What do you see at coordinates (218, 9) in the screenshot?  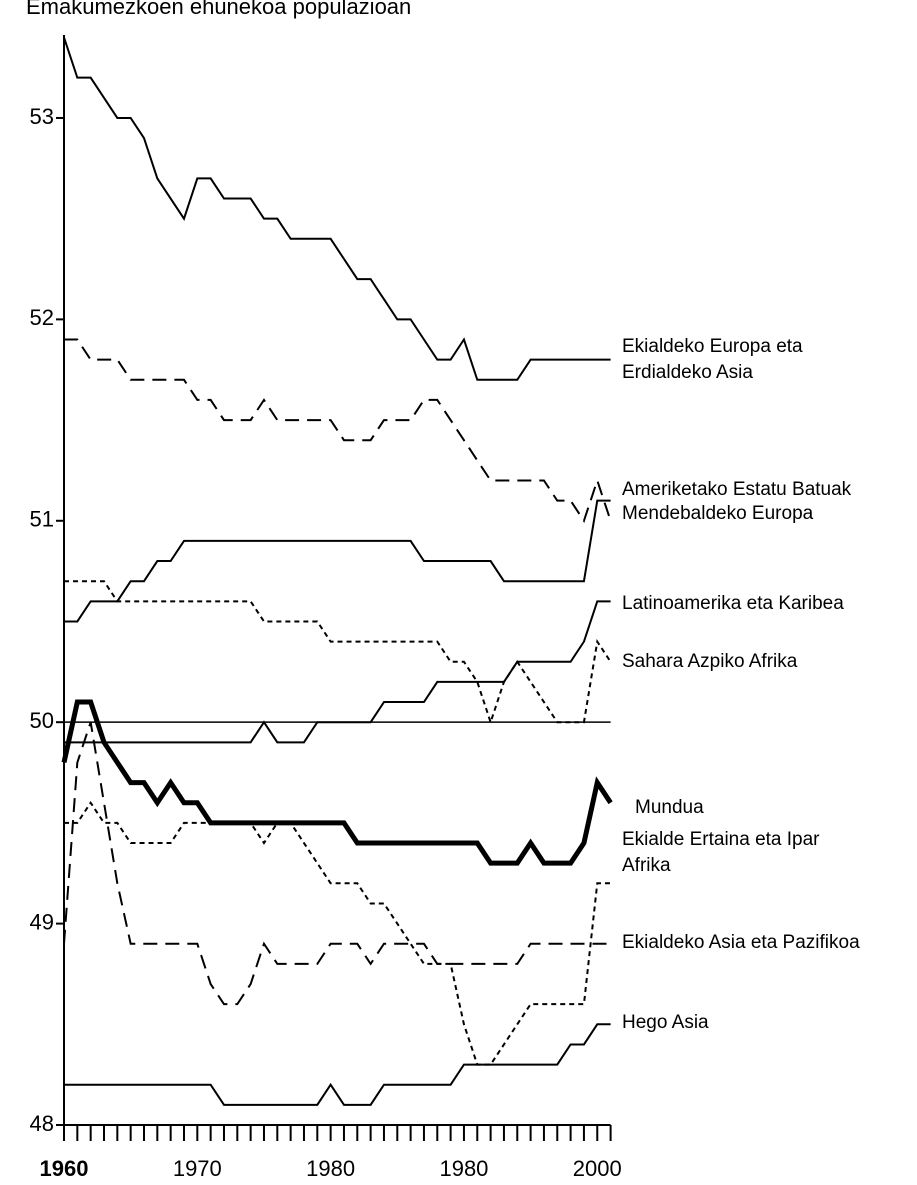 I see `chart-title: Emakumezkoen ehunekoa populazioan` at bounding box center [218, 9].